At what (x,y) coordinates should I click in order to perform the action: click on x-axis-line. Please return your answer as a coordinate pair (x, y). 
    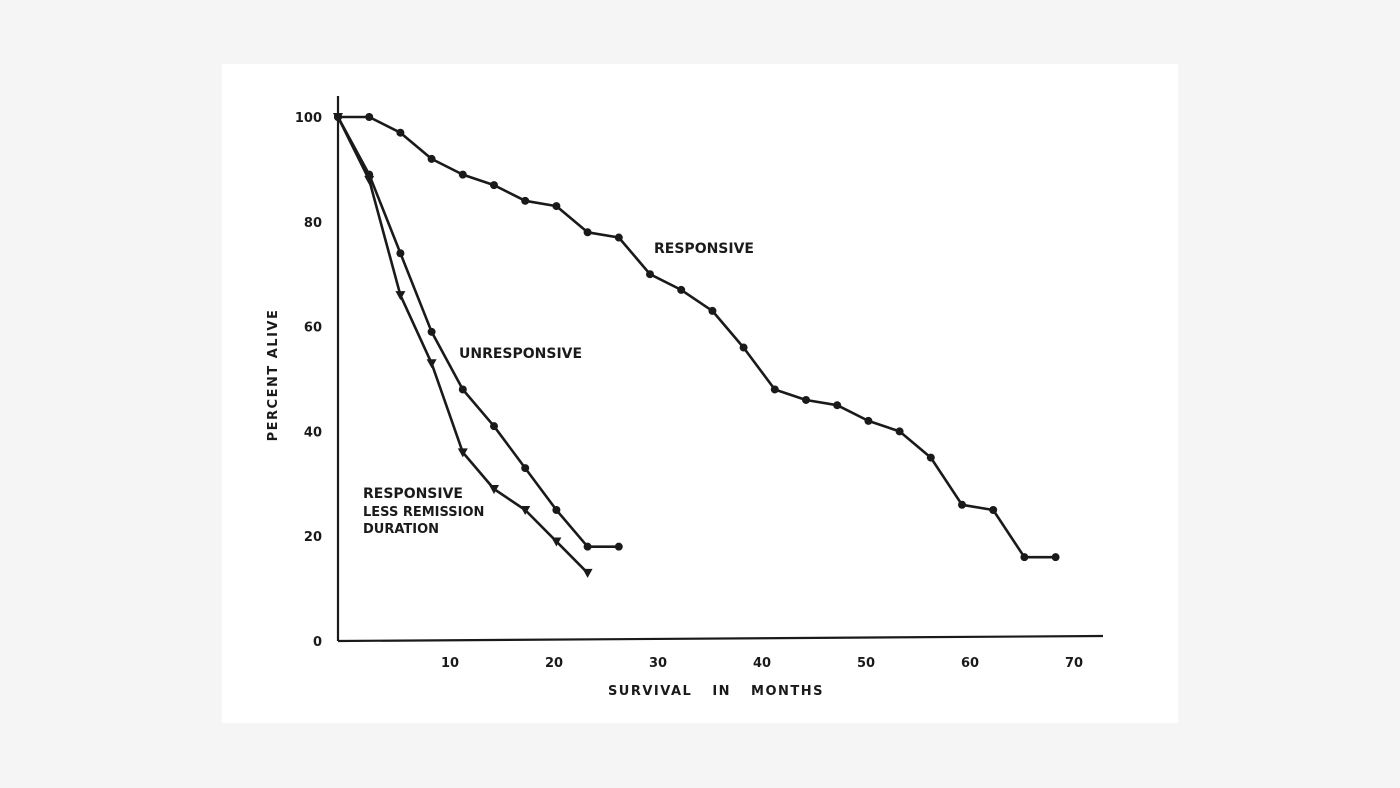
    Looking at the image, I should click on (720, 638).